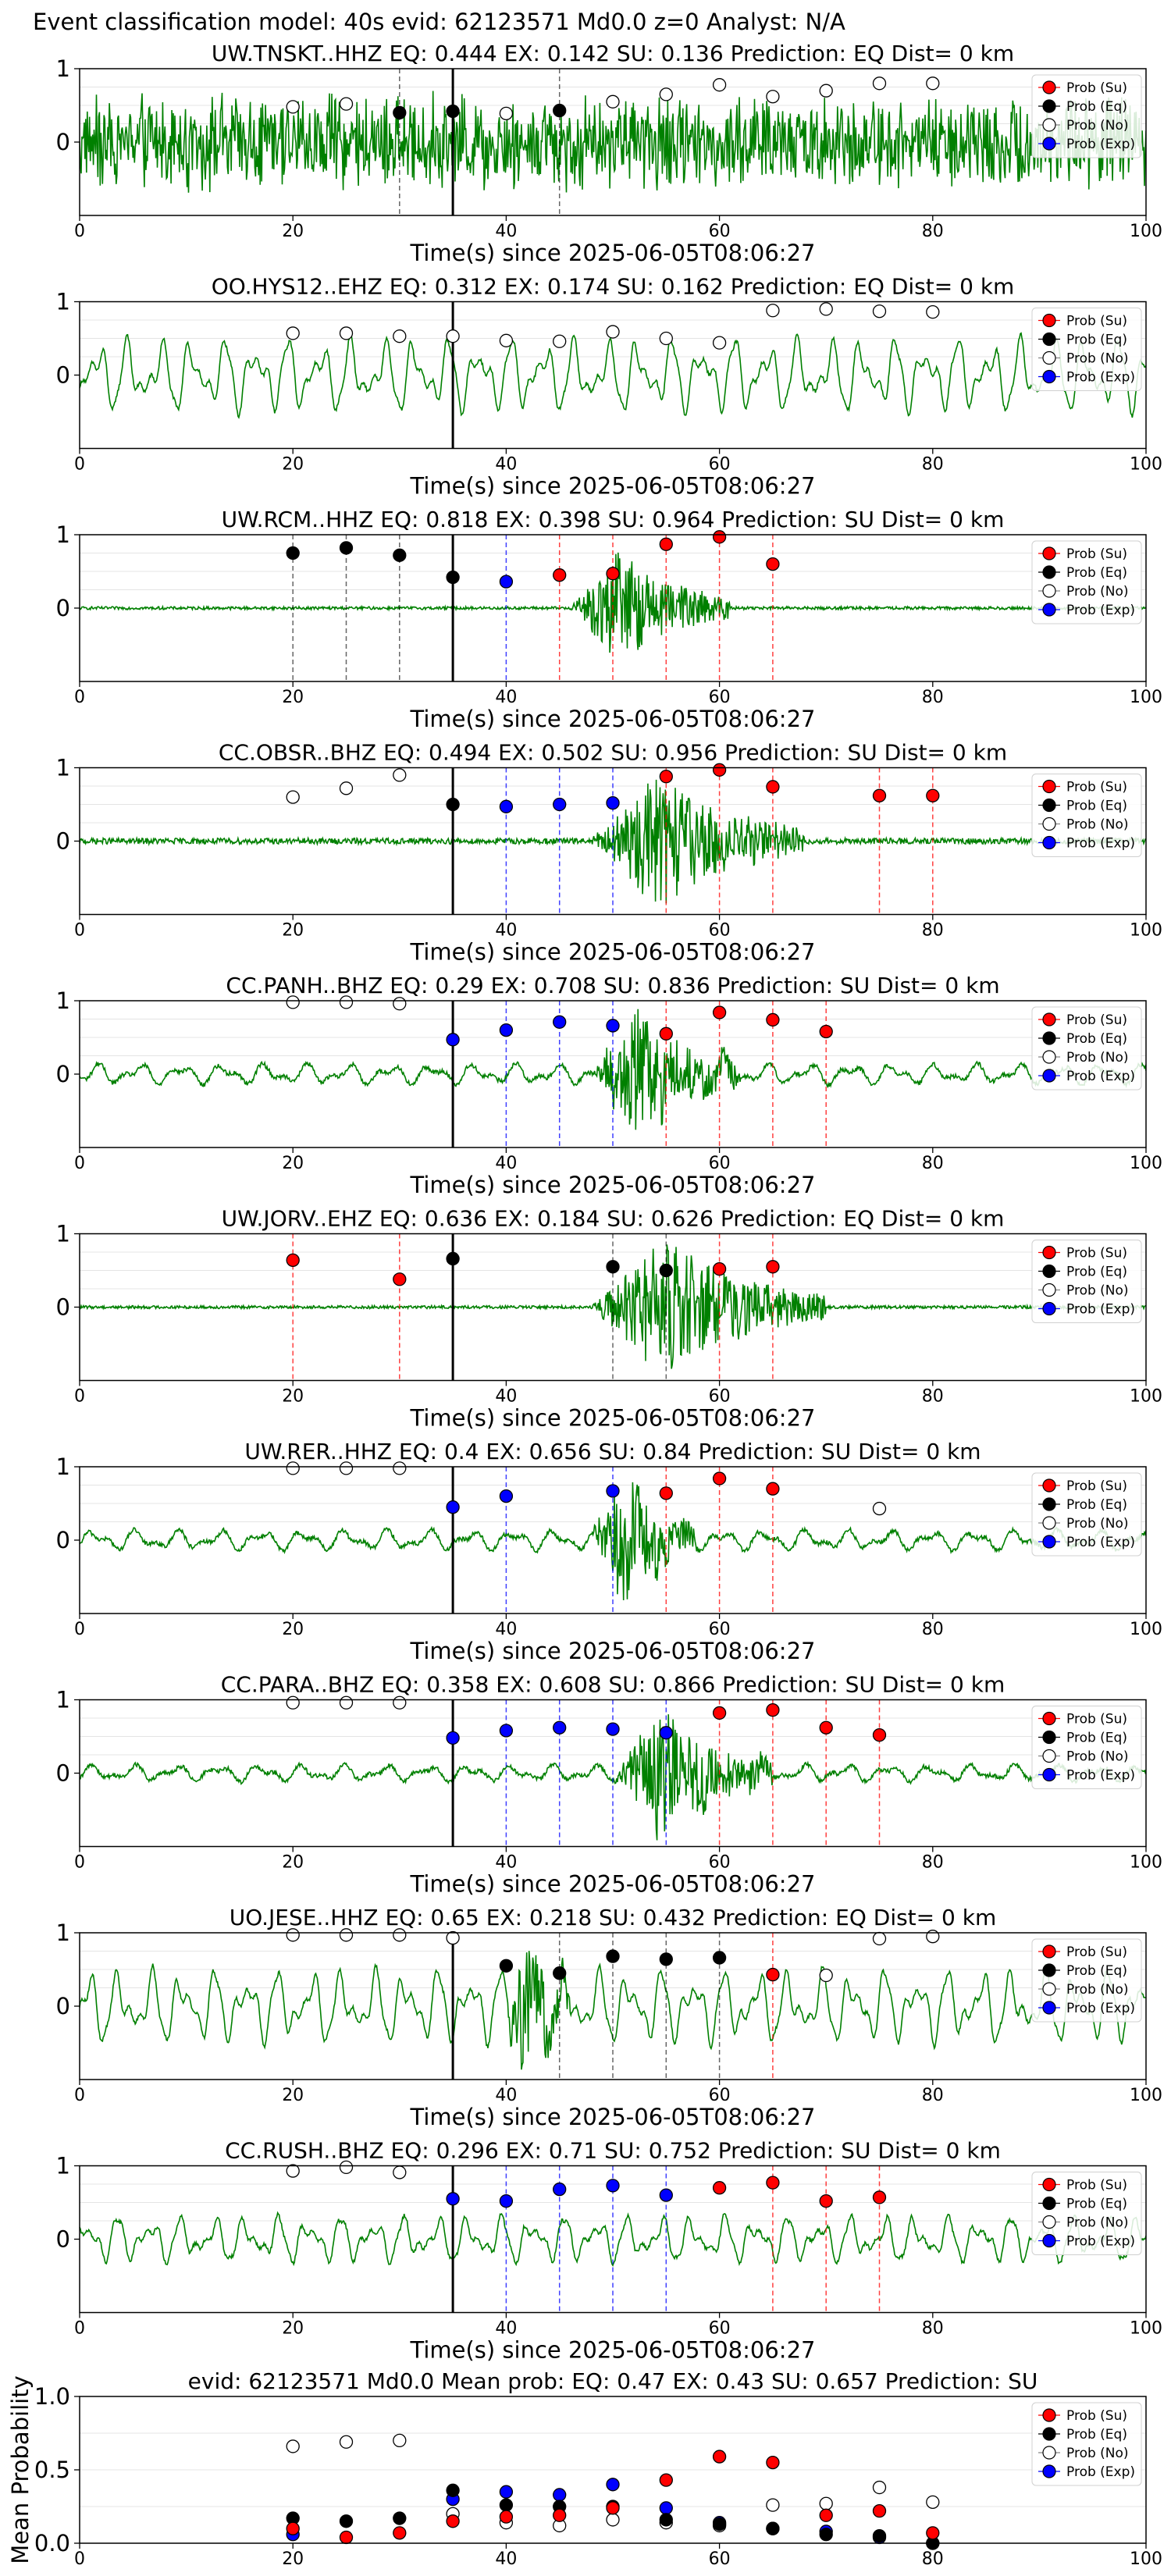 The image size is (1171, 2576). Describe the element at coordinates (52, 2470) in the screenshot. I see `y-tick-label: 0.5` at that location.